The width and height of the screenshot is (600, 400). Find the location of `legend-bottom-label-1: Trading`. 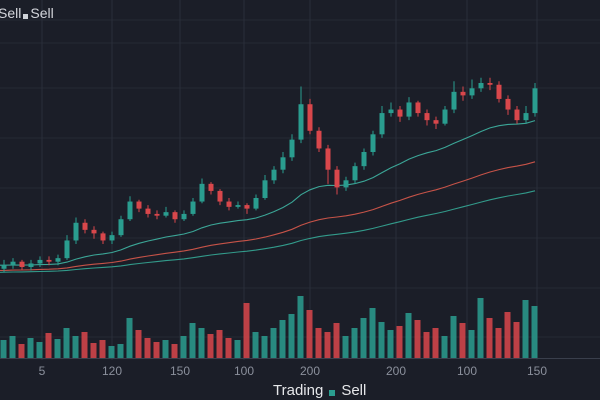

legend-bottom-label-1: Trading is located at coordinates (298, 390).